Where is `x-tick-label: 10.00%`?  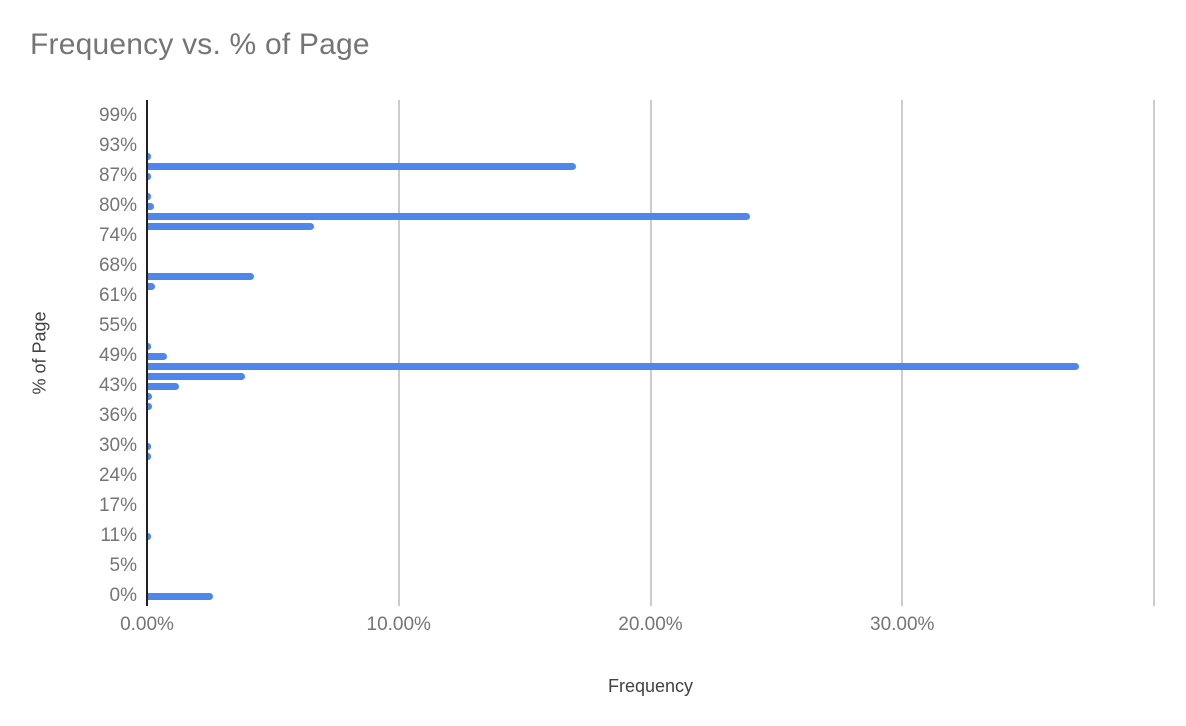
x-tick-label: 10.00% is located at coordinates (398, 624).